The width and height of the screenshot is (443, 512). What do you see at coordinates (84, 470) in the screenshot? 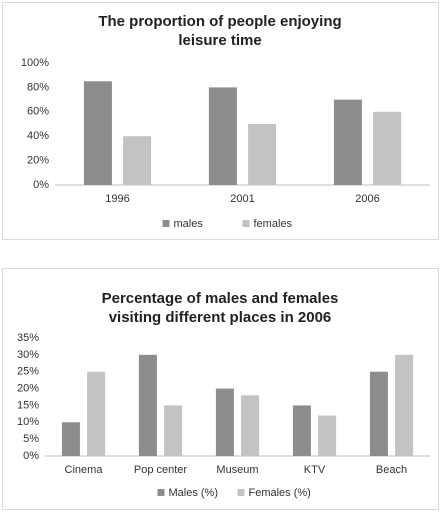
I see `x-tick-label: Cinema` at bounding box center [84, 470].